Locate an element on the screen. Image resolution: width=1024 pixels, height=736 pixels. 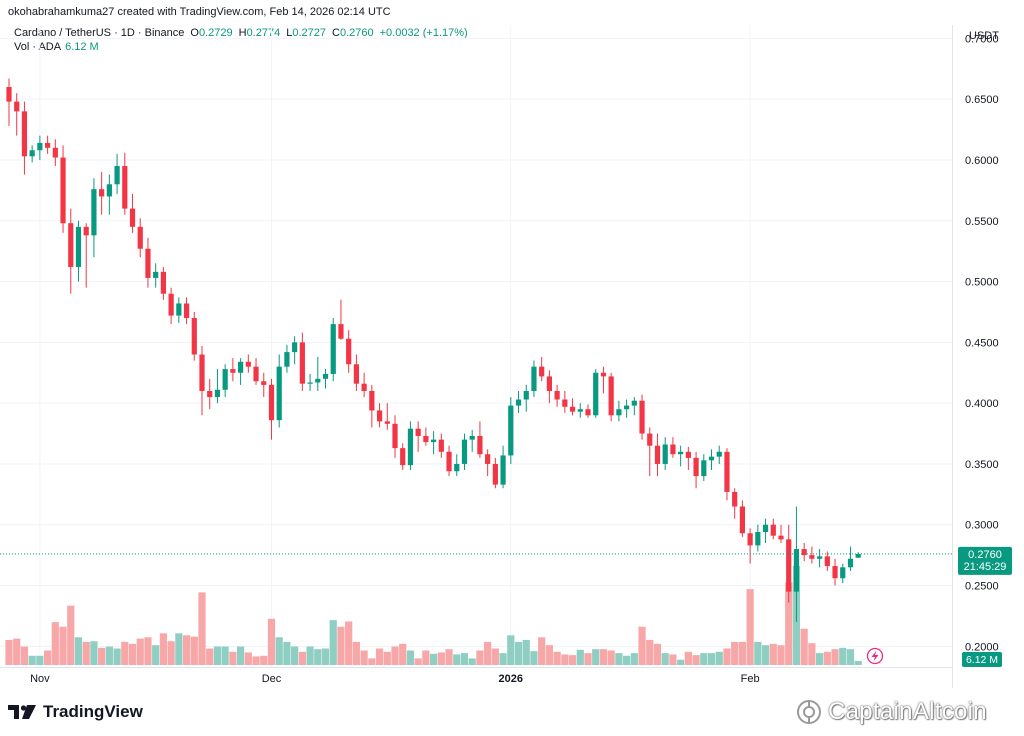
currency-label: USDT is located at coordinates (984, 36).